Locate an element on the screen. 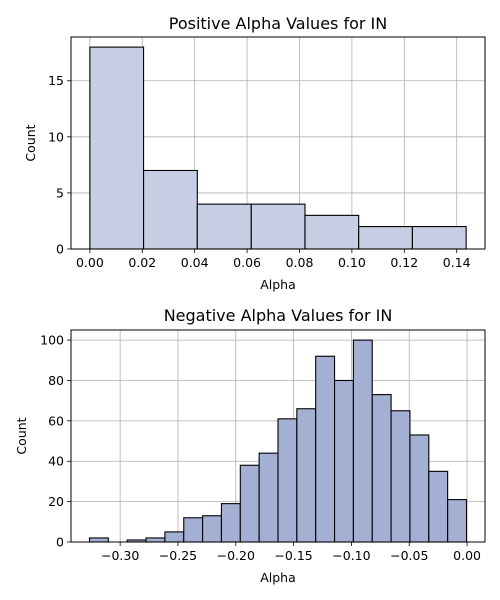 Image resolution: width=500 pixels, height=600 pixels. negative-alpha-y-tick-label: 40 is located at coordinates (56, 461).